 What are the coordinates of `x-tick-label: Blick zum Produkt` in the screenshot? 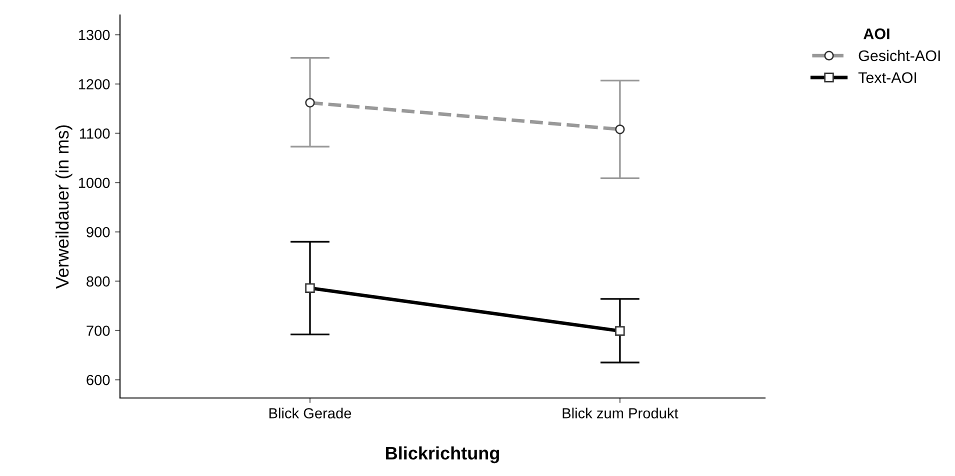 It's located at (620, 413).